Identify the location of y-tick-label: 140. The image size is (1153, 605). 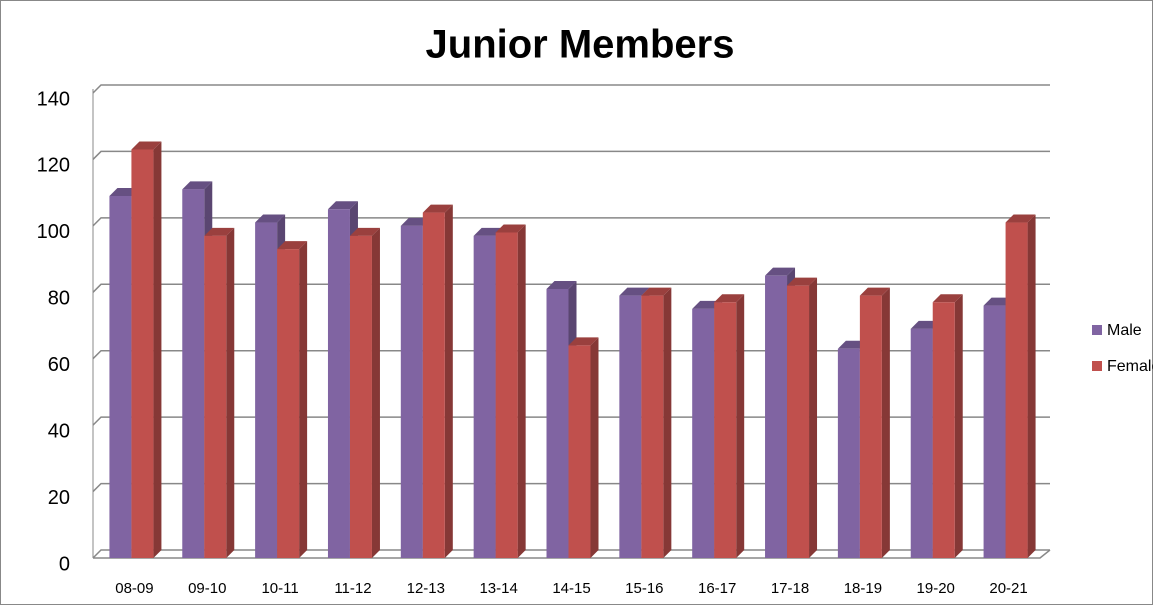
(53, 99).